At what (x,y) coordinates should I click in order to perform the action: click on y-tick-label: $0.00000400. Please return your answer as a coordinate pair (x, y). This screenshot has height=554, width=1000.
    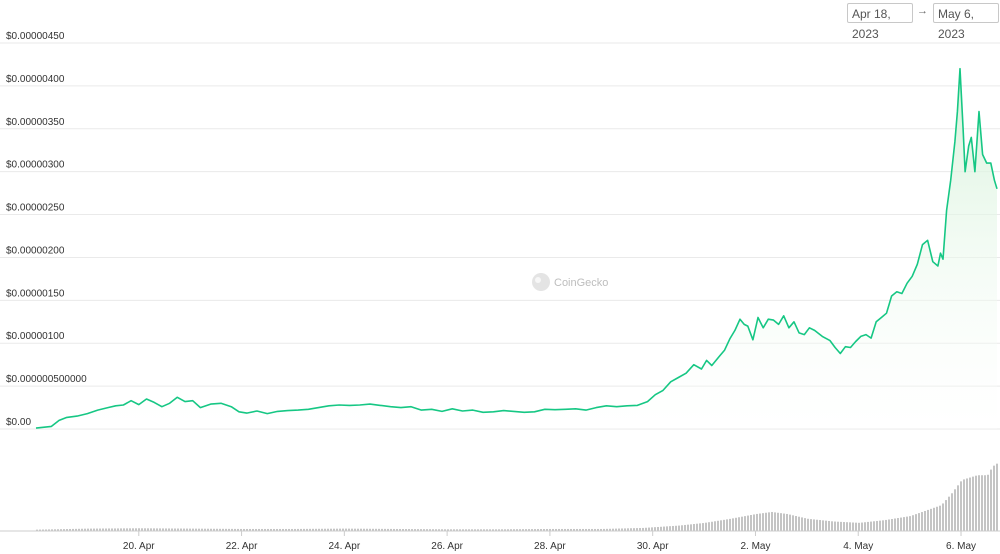
    Looking at the image, I should click on (35, 79).